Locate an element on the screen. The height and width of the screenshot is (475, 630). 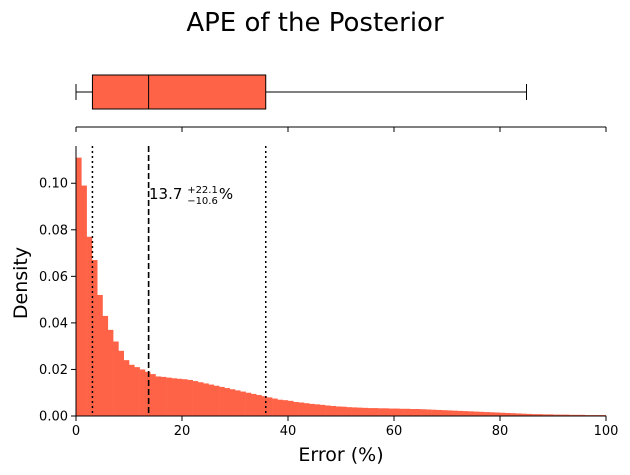
annotation-value: 13.7 is located at coordinates (165, 194).